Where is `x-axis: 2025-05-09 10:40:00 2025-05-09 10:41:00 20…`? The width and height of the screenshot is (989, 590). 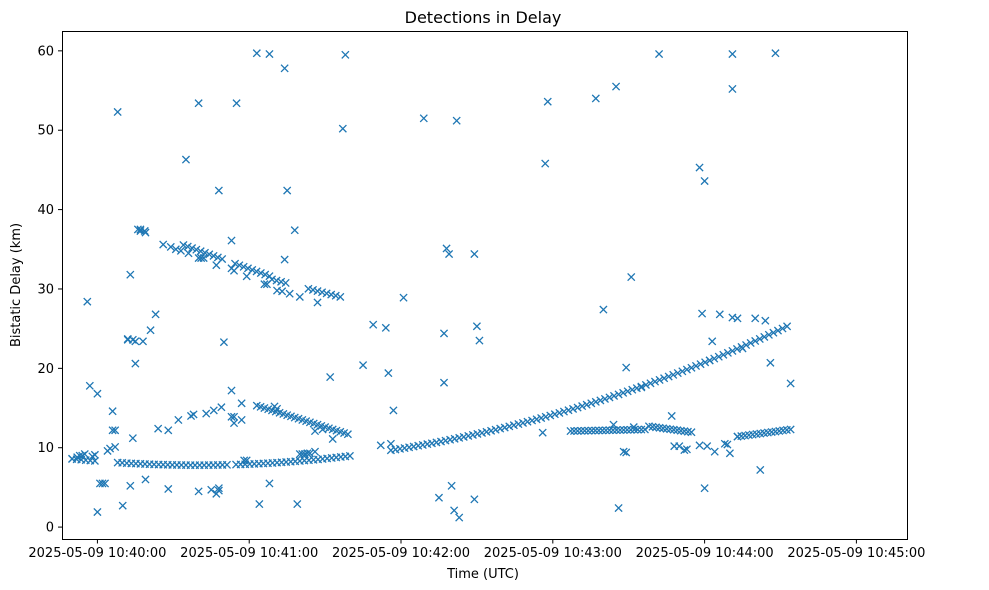
x-axis: 2025-05-09 10:40:00 2025-05-09 10:41:00 20… is located at coordinates (476, 550).